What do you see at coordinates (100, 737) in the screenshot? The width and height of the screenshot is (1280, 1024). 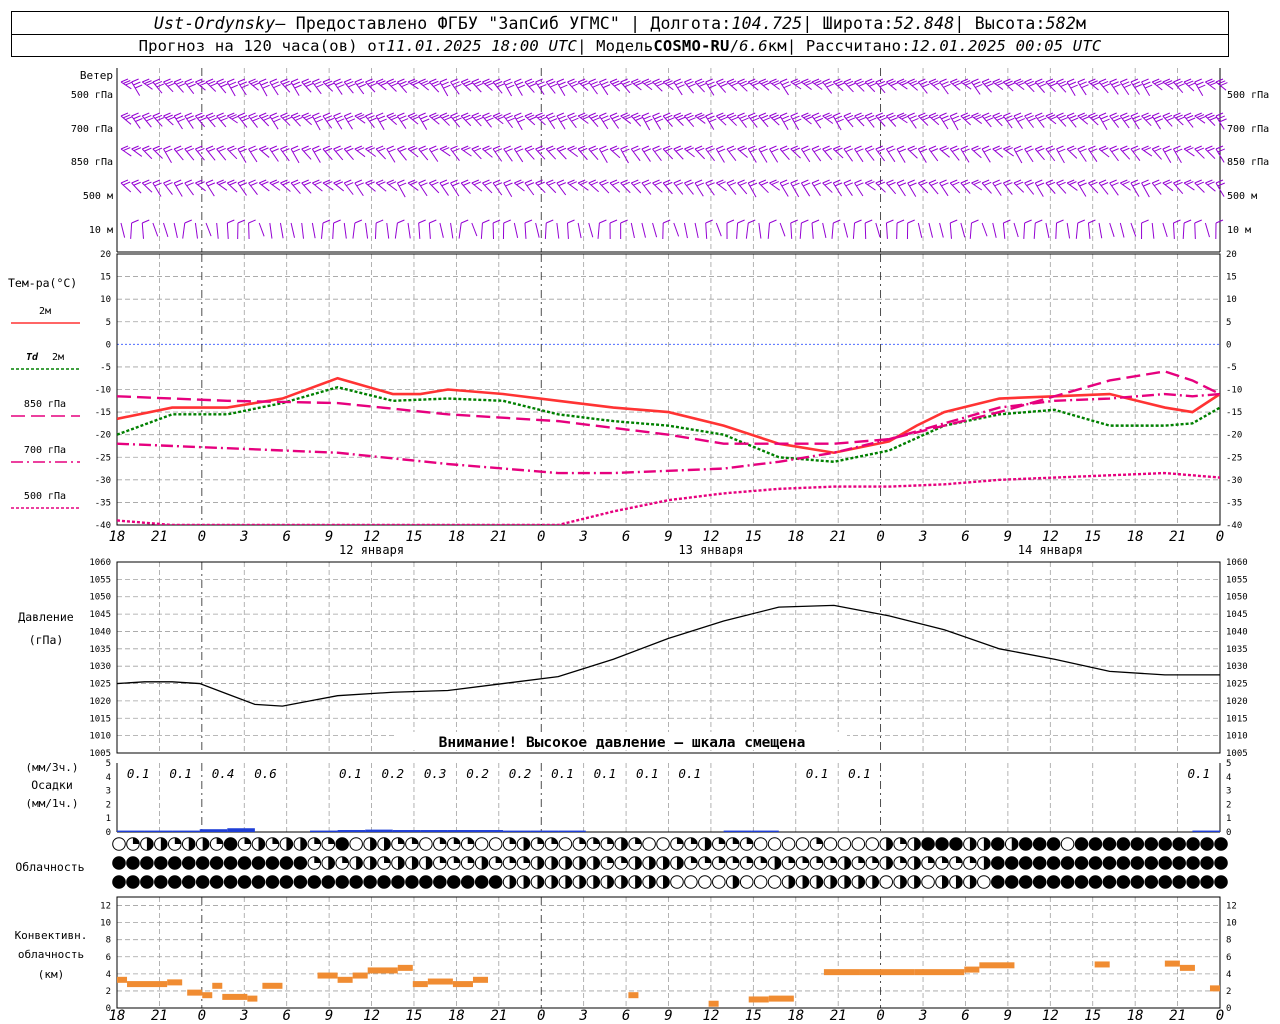 I see `y-tick-label-left: 1010` at bounding box center [100, 737].